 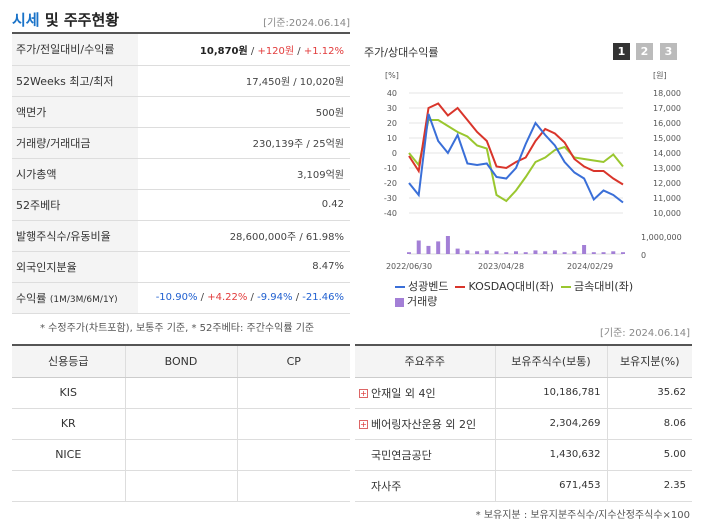 What do you see at coordinates (75, 81) in the screenshot?
I see `row-label: 52Weeks 최고/최저` at bounding box center [75, 81].